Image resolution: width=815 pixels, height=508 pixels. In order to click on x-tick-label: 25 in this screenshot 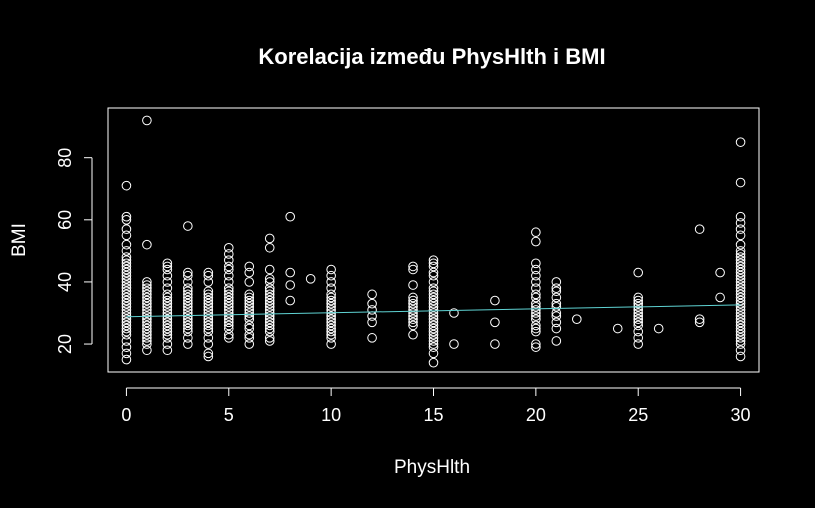, I will do `click(638, 415)`.